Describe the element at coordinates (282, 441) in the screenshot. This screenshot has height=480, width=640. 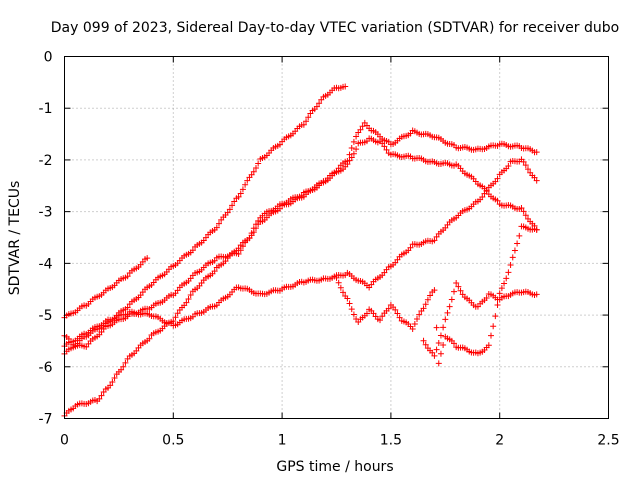
I see `x-tick-label: 1` at that location.